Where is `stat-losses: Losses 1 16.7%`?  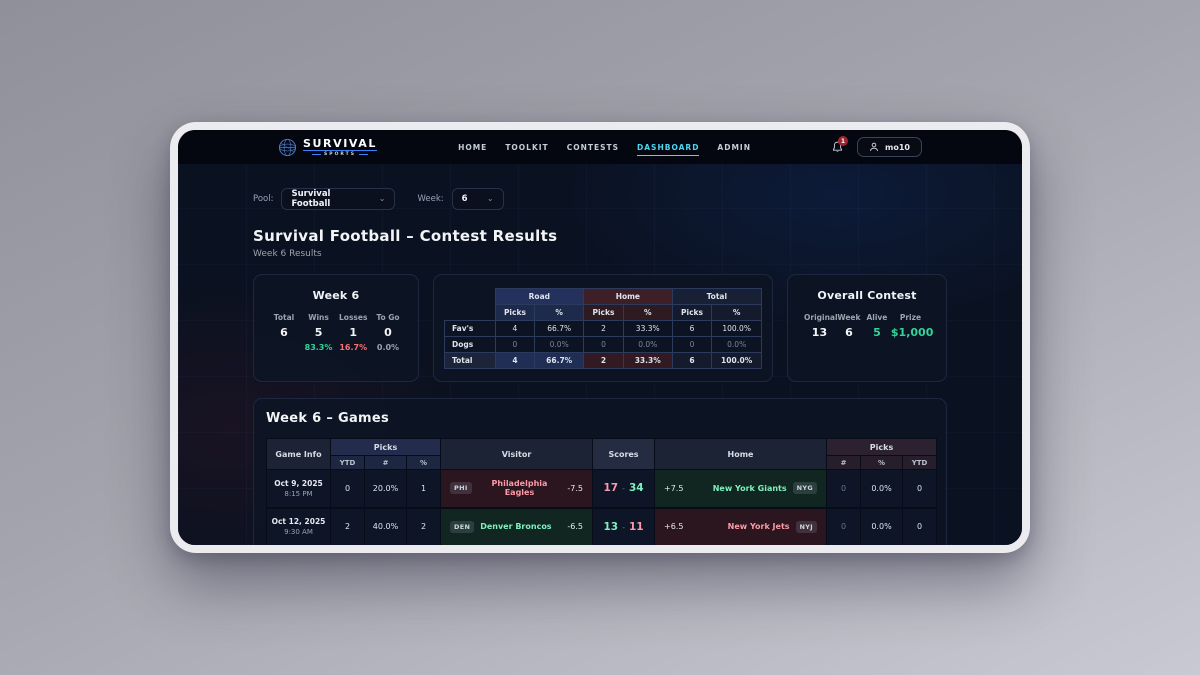
stat-losses: Losses 1 16.7% is located at coordinates (353, 332).